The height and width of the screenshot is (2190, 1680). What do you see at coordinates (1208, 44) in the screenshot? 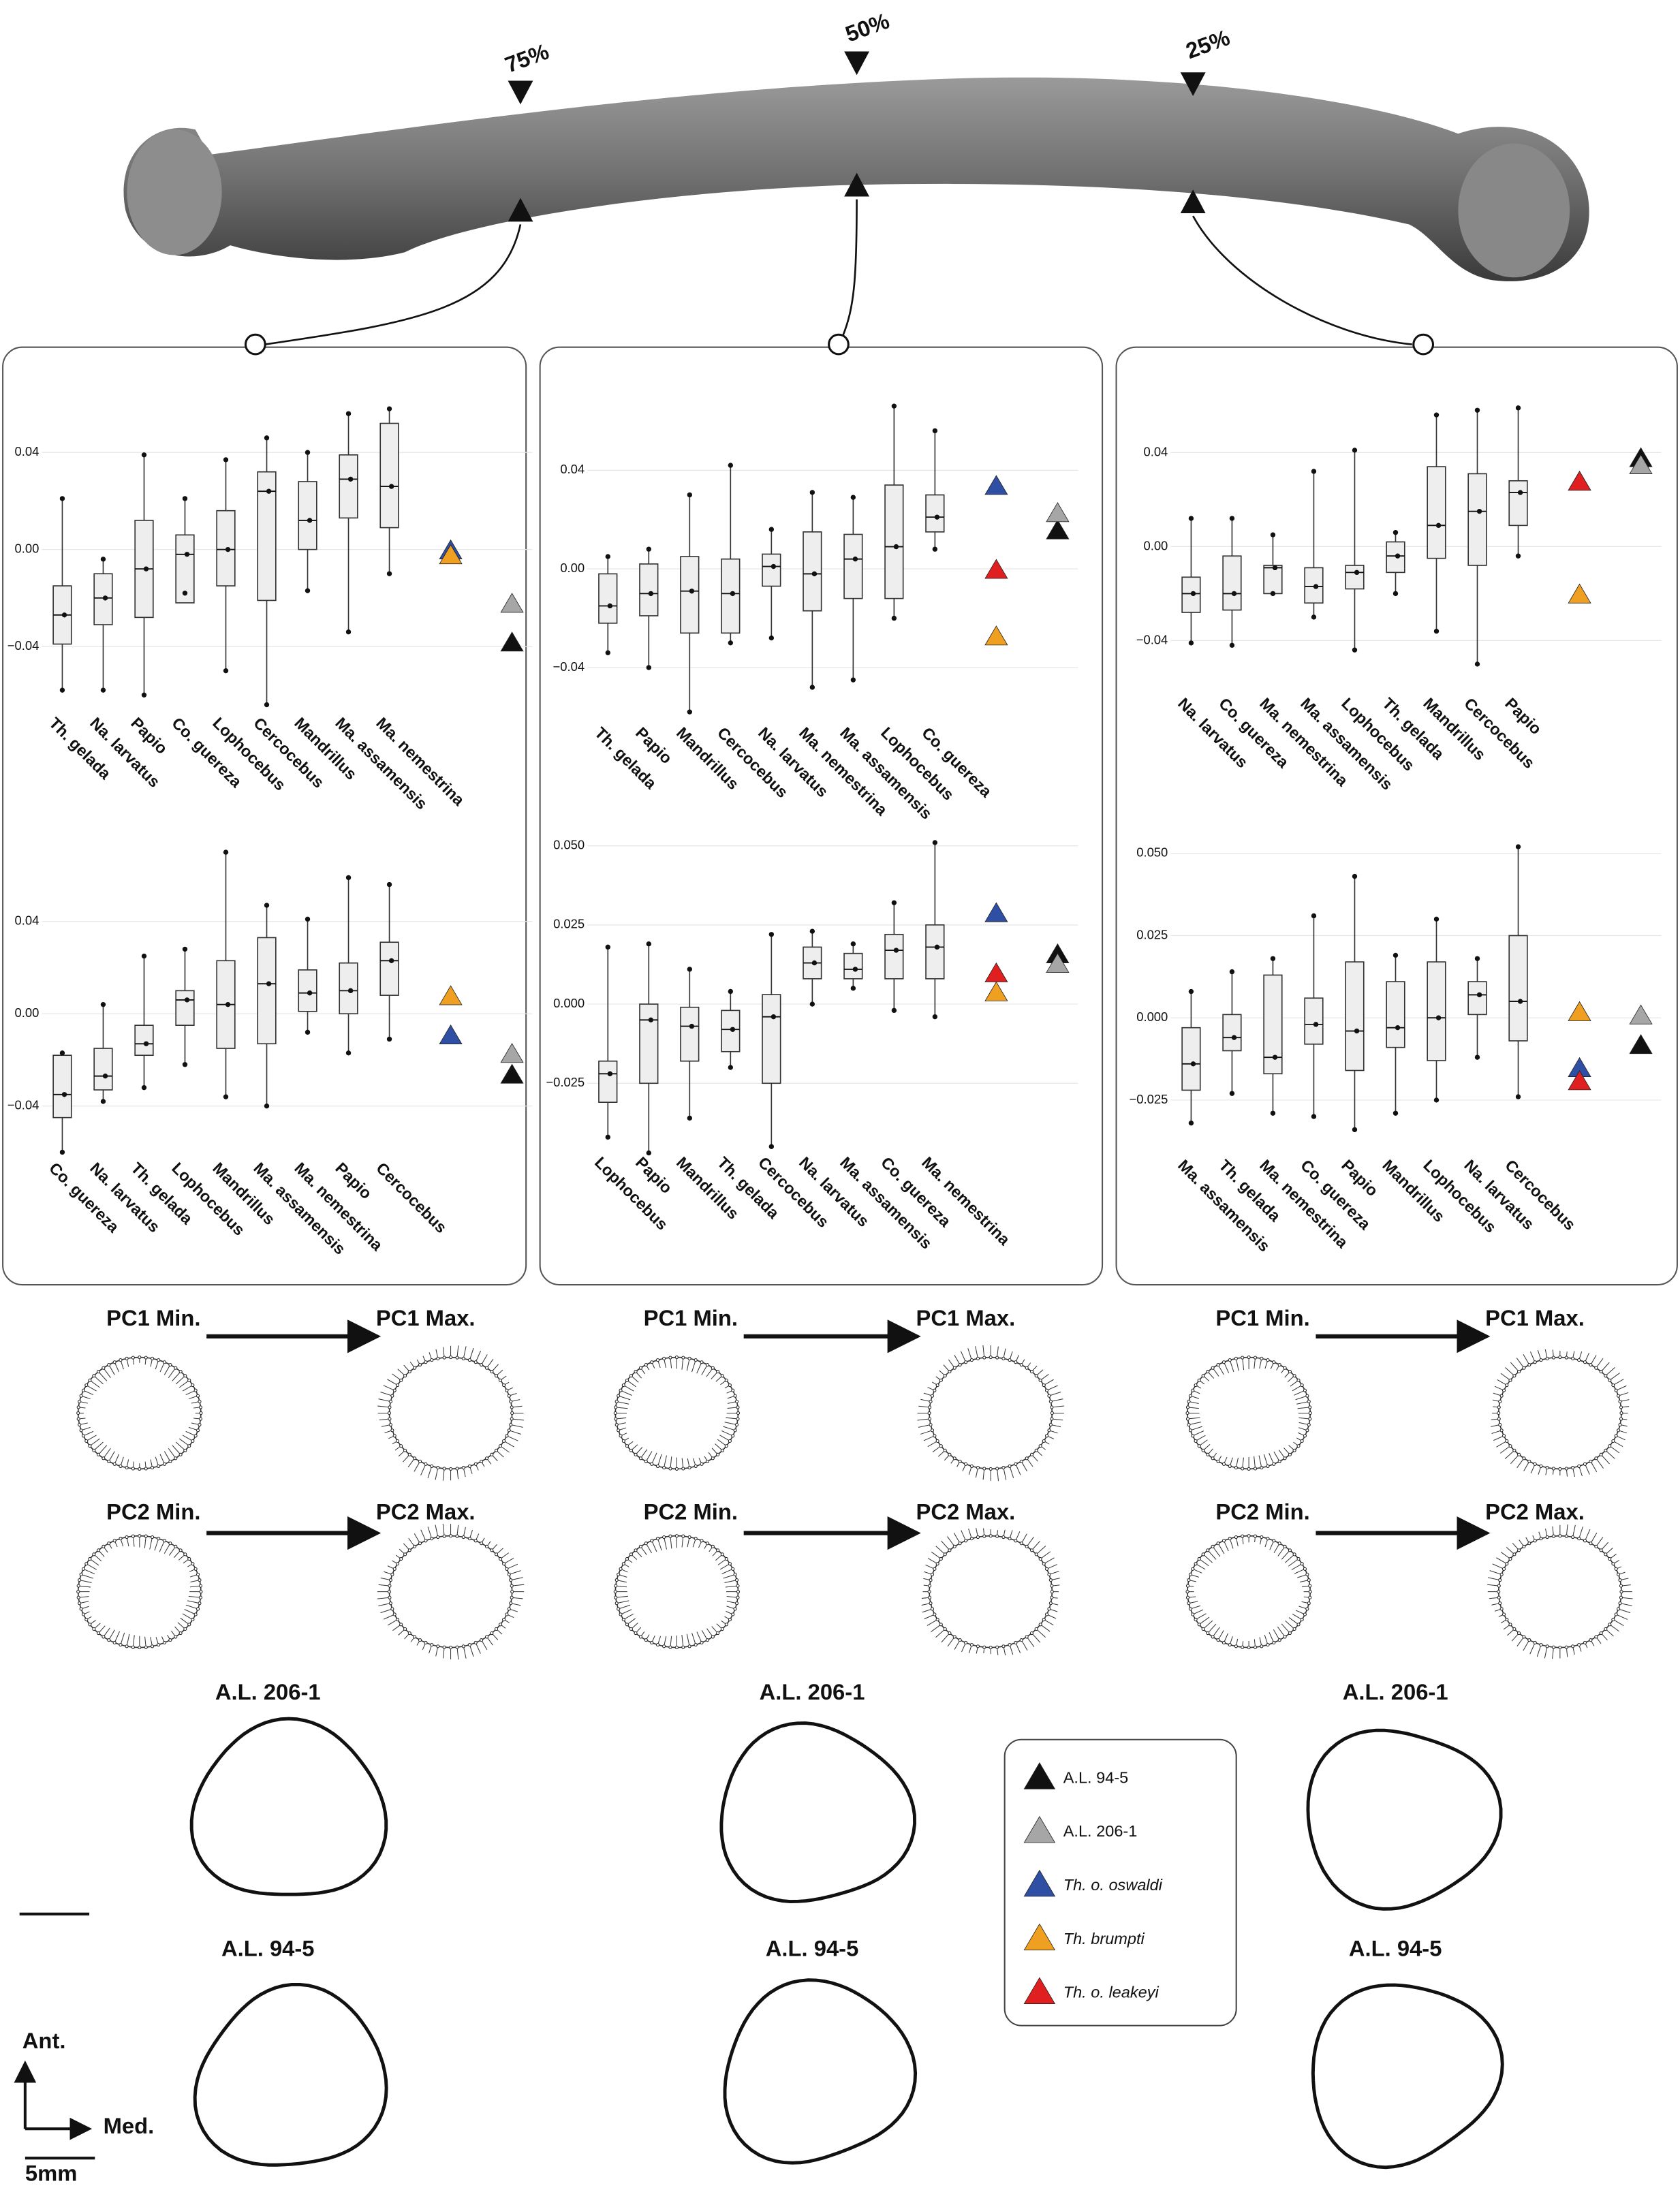
I see `section-label: 25%` at bounding box center [1208, 44].